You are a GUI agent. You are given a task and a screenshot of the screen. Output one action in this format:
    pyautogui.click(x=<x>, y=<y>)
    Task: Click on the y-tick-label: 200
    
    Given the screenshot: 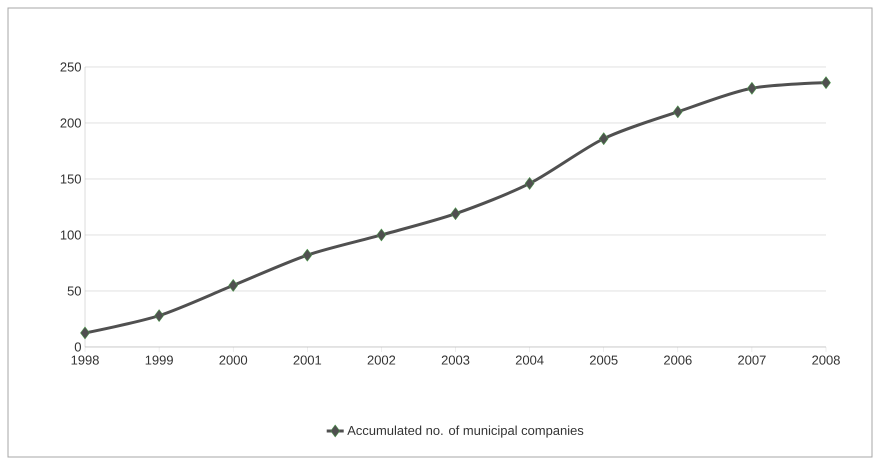 What is the action you would take?
    pyautogui.click(x=70, y=123)
    